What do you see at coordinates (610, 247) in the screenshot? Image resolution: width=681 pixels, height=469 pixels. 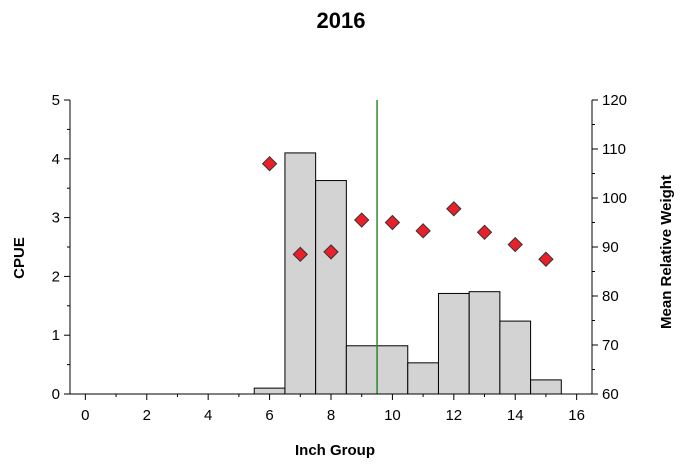 I see `y2-tick-label: 90` at bounding box center [610, 247].